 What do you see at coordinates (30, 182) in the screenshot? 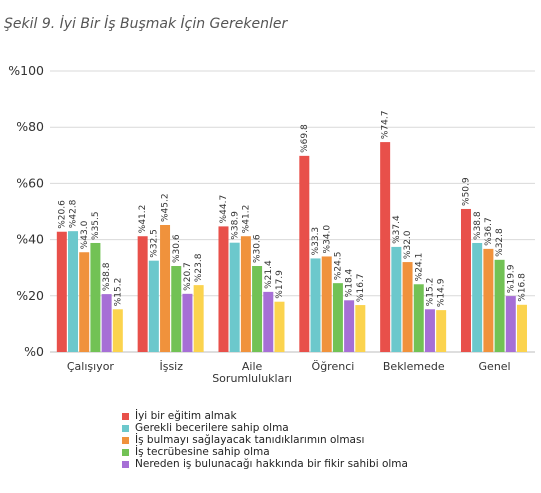
I see `y-tick-label: %60` at bounding box center [30, 182].